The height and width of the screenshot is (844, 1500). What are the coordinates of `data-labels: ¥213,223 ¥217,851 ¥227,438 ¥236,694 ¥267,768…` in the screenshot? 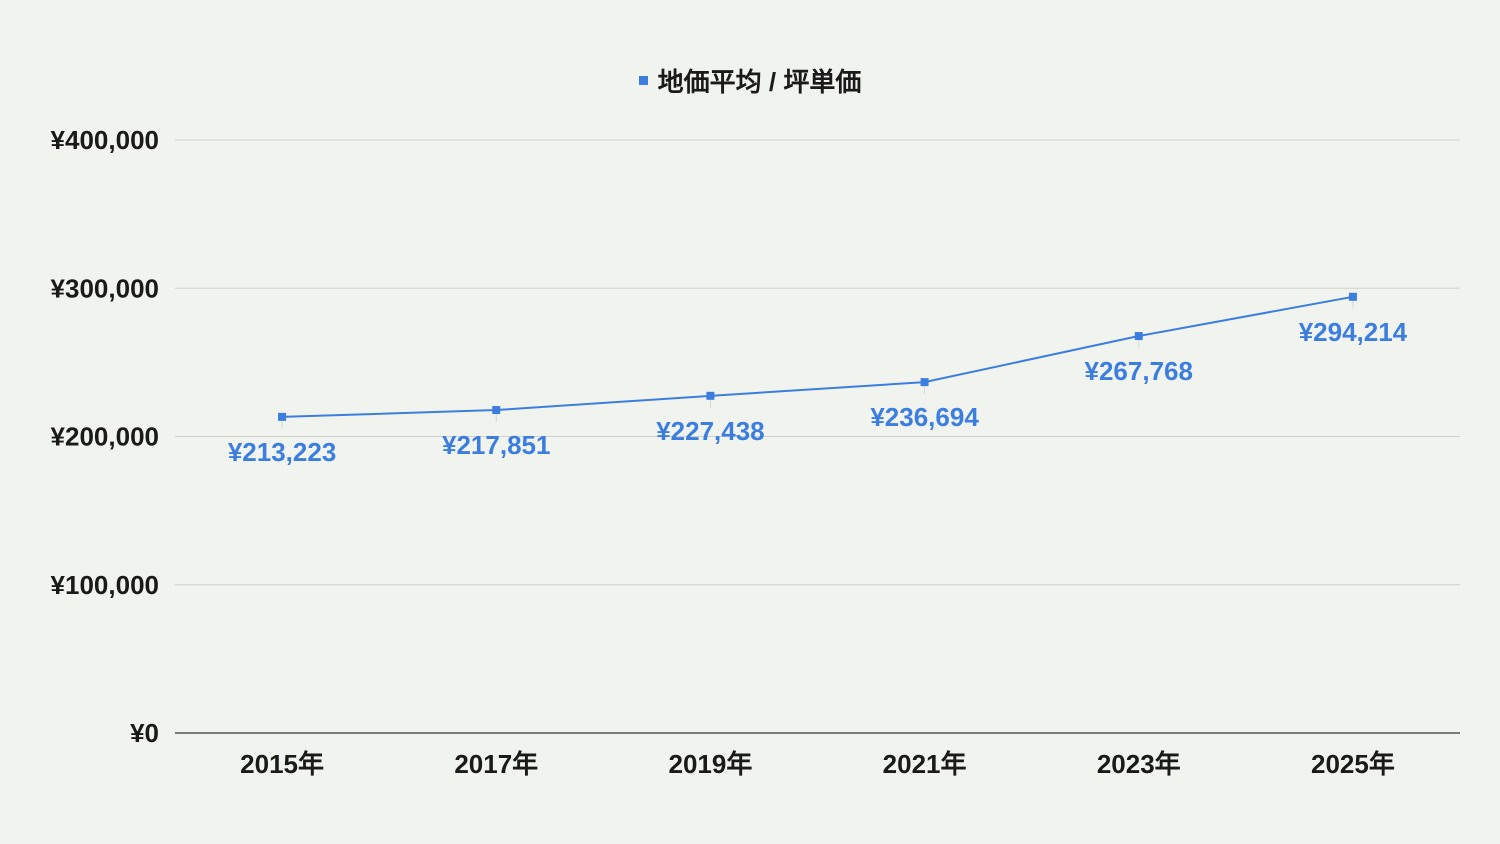 It's located at (818, 392).